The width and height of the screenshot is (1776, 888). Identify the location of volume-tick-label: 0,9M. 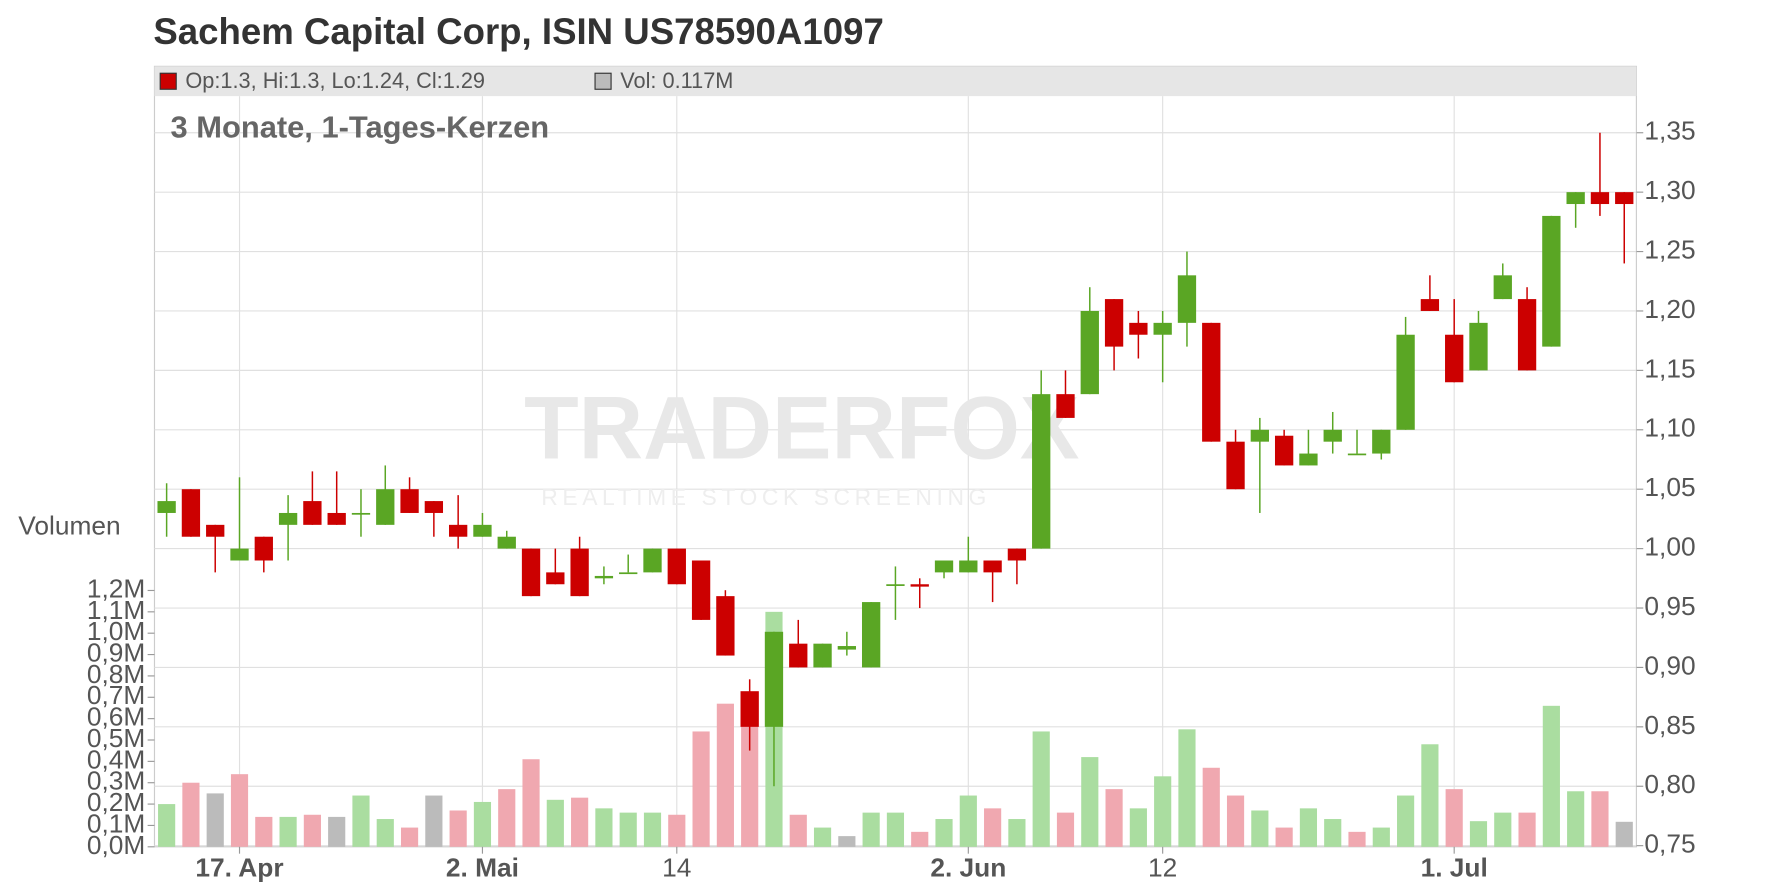
(116, 653).